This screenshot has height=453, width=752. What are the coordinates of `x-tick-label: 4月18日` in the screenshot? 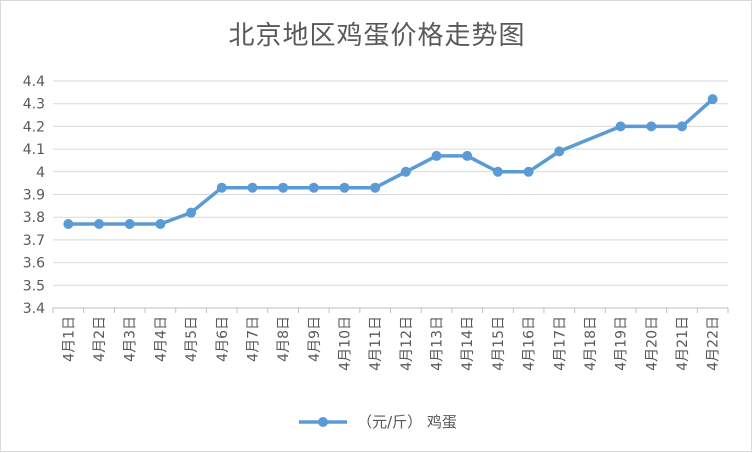 It's located at (591, 343).